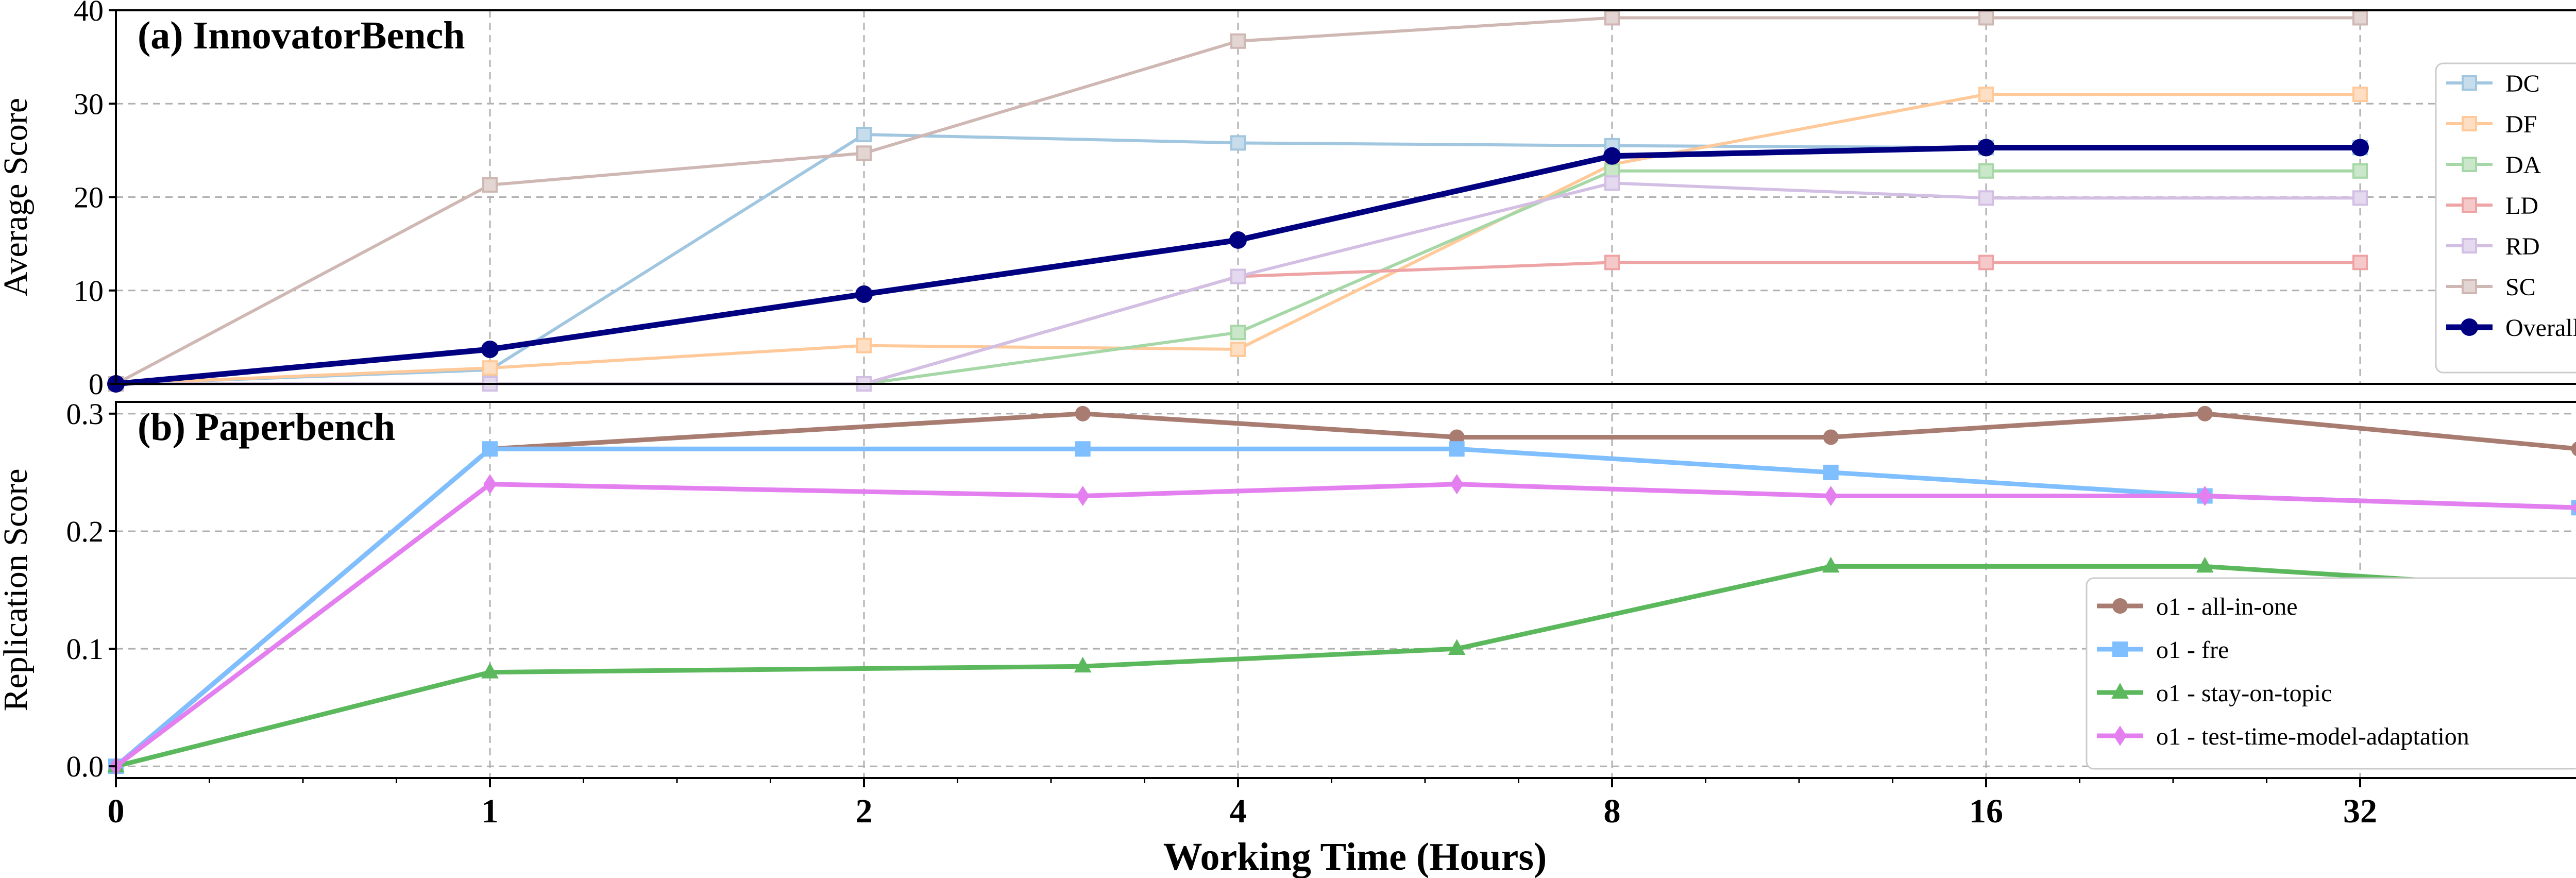 The height and width of the screenshot is (878, 2576). Describe the element at coordinates (17, 590) in the screenshot. I see `y-axis-label: Replication Score` at that location.